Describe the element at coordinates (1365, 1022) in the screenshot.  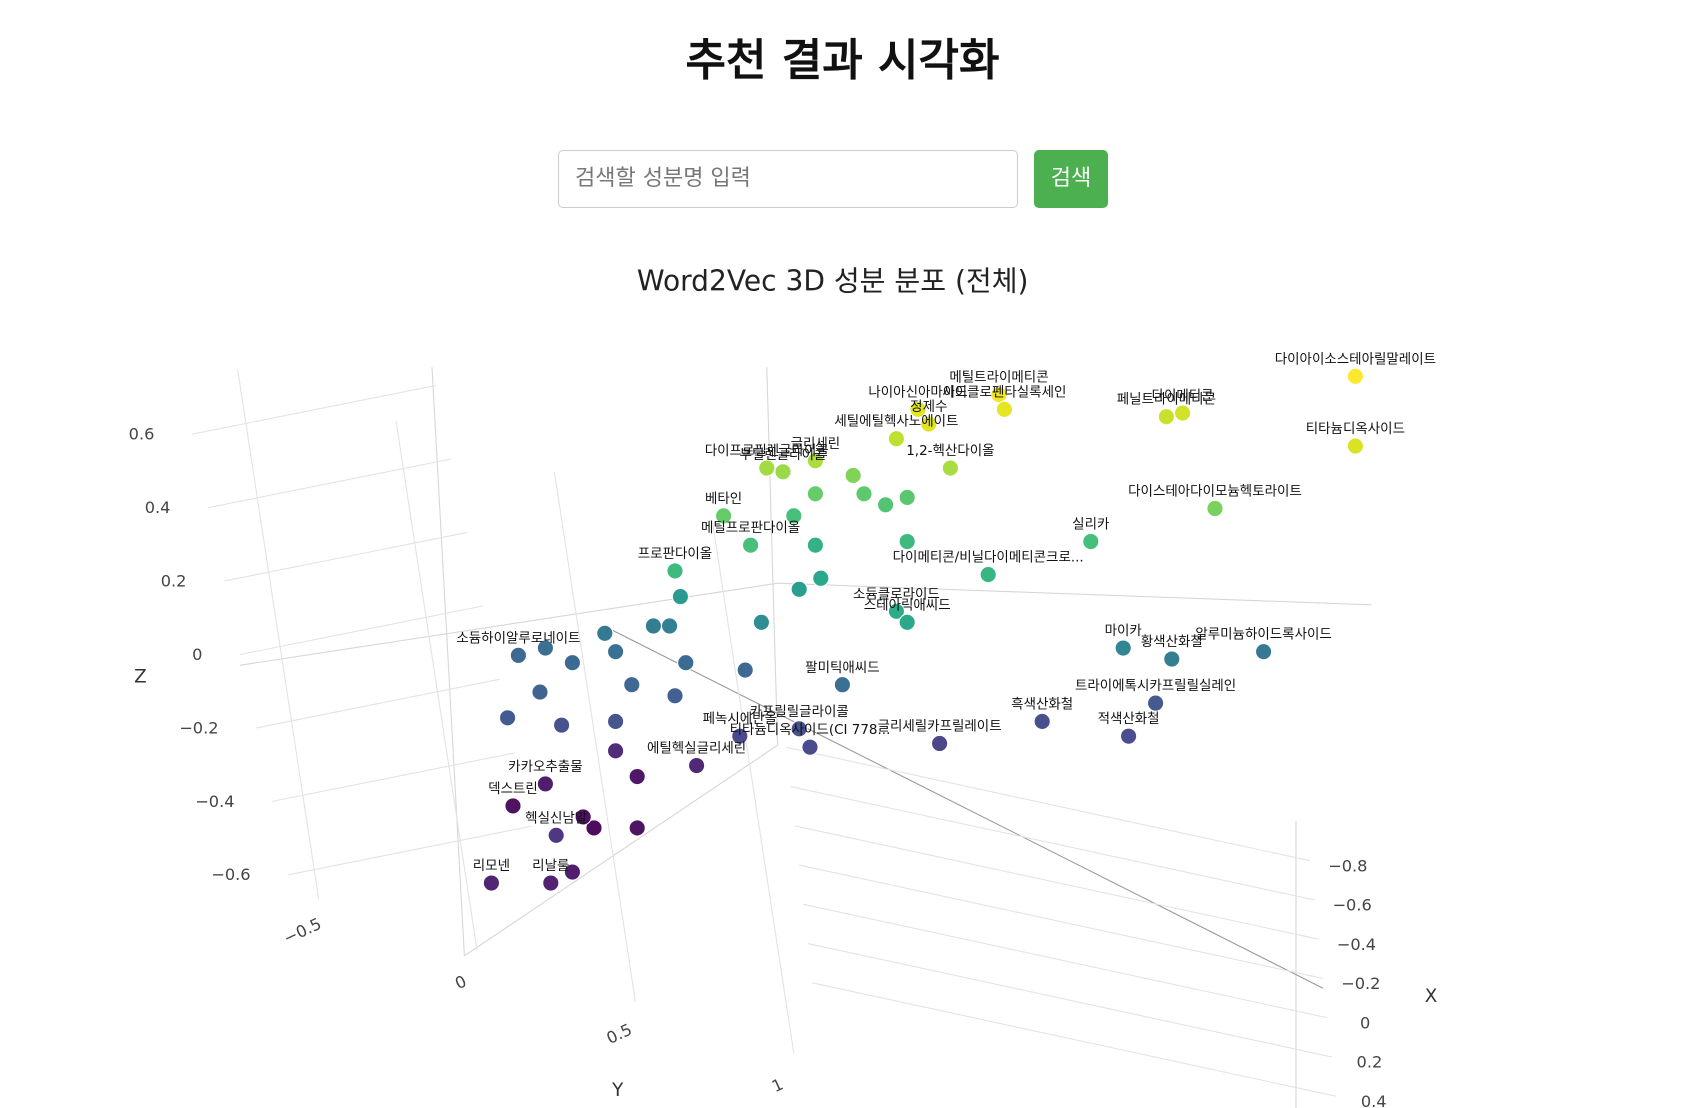
I see `x-tick-label: 0` at that location.